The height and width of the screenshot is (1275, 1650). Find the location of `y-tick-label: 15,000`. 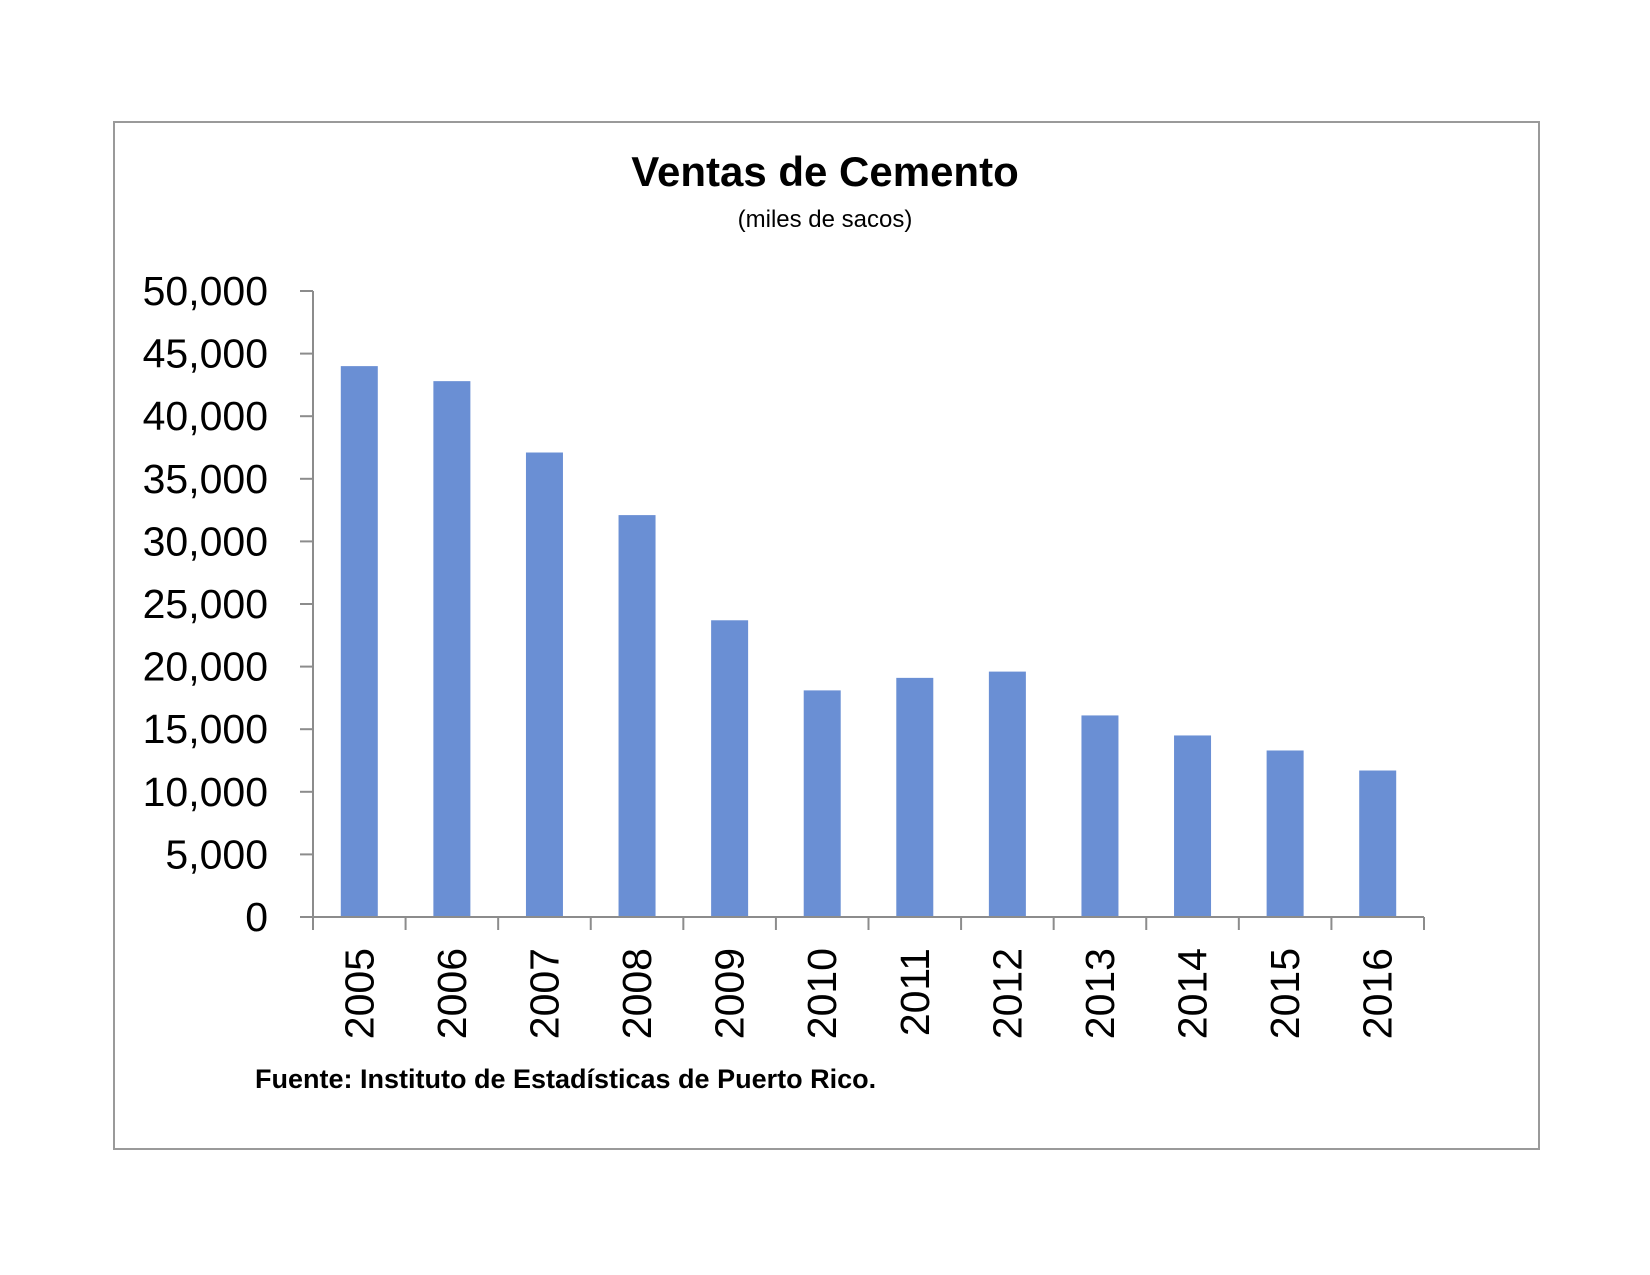

y-tick-label: 15,000 is located at coordinates (205, 729).